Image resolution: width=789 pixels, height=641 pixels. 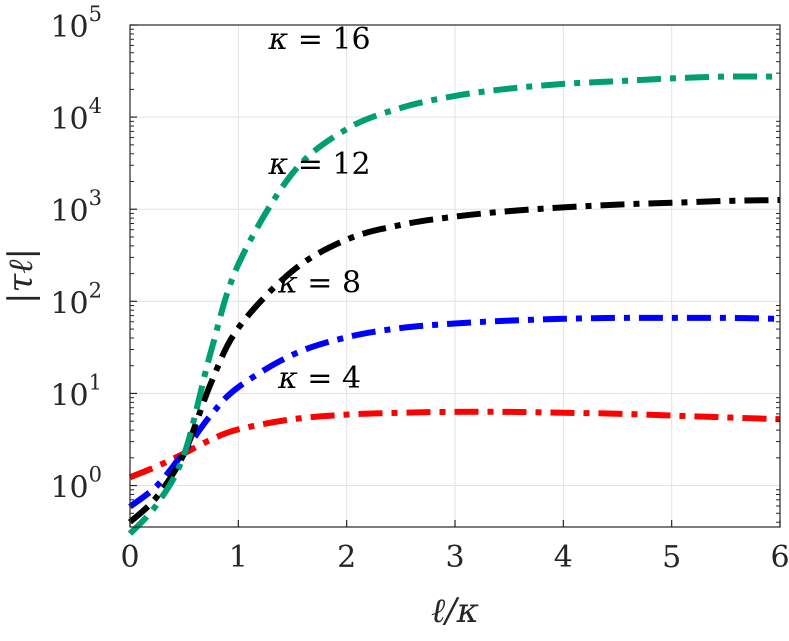 I want to click on series-annotation-3: κ = 4, so click(x=319, y=378).